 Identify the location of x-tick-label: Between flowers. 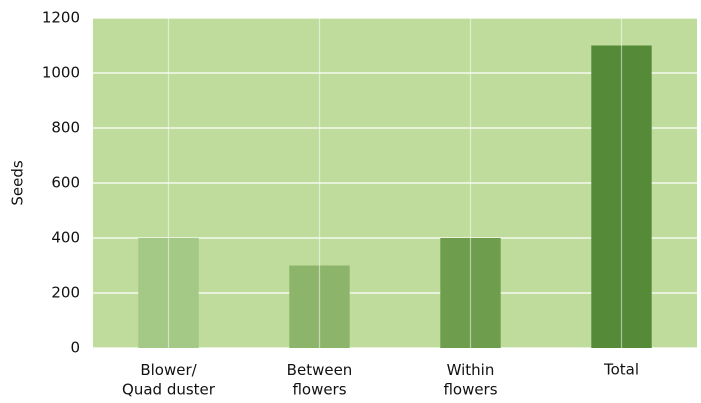
(320, 380).